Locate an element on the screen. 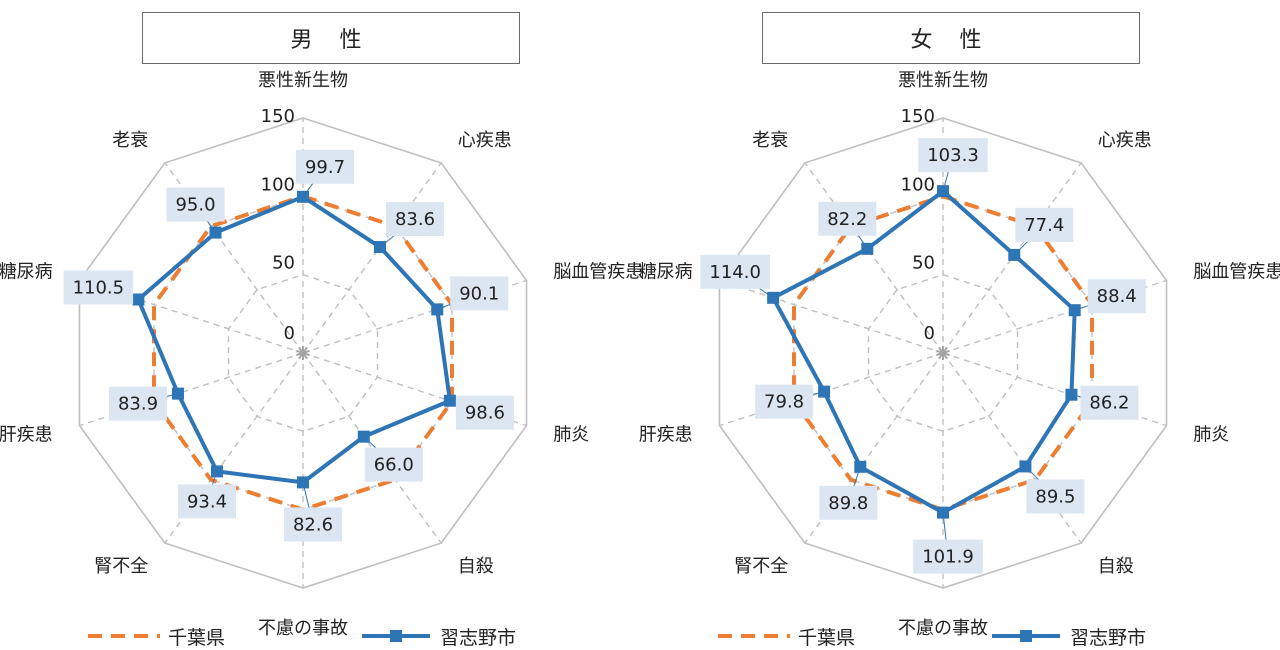 This screenshot has width=1280, height=650. chart-title-female: 女 性 is located at coordinates (951, 38).